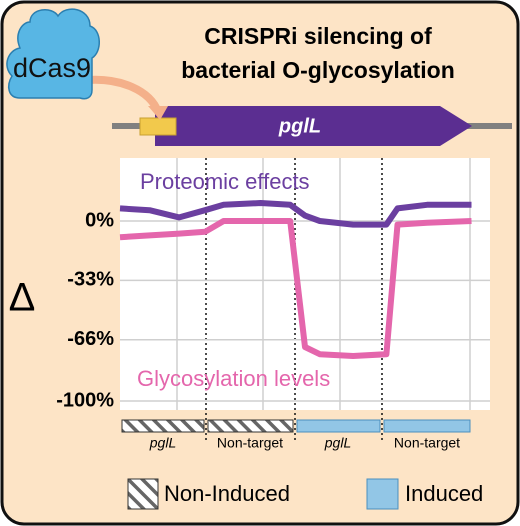 The width and height of the screenshot is (520, 526). What do you see at coordinates (299, 126) in the screenshot?
I see `gene-label: pglL` at bounding box center [299, 126].